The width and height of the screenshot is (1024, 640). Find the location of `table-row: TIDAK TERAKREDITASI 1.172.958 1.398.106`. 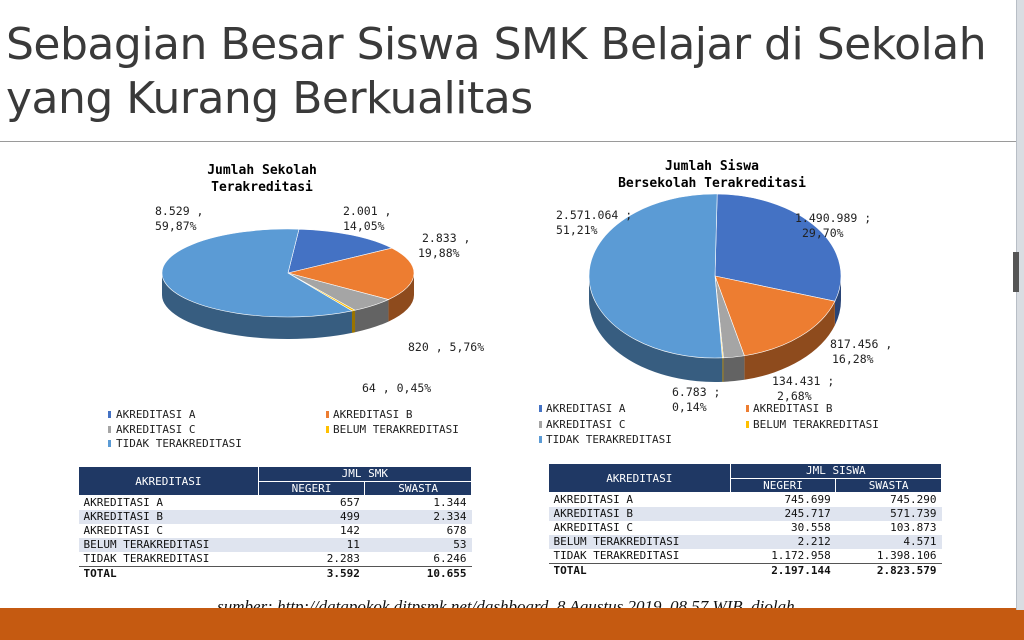

table-row: TIDAK TERAKREDITASI 1.172.958 1.398.106 is located at coordinates (745, 556).